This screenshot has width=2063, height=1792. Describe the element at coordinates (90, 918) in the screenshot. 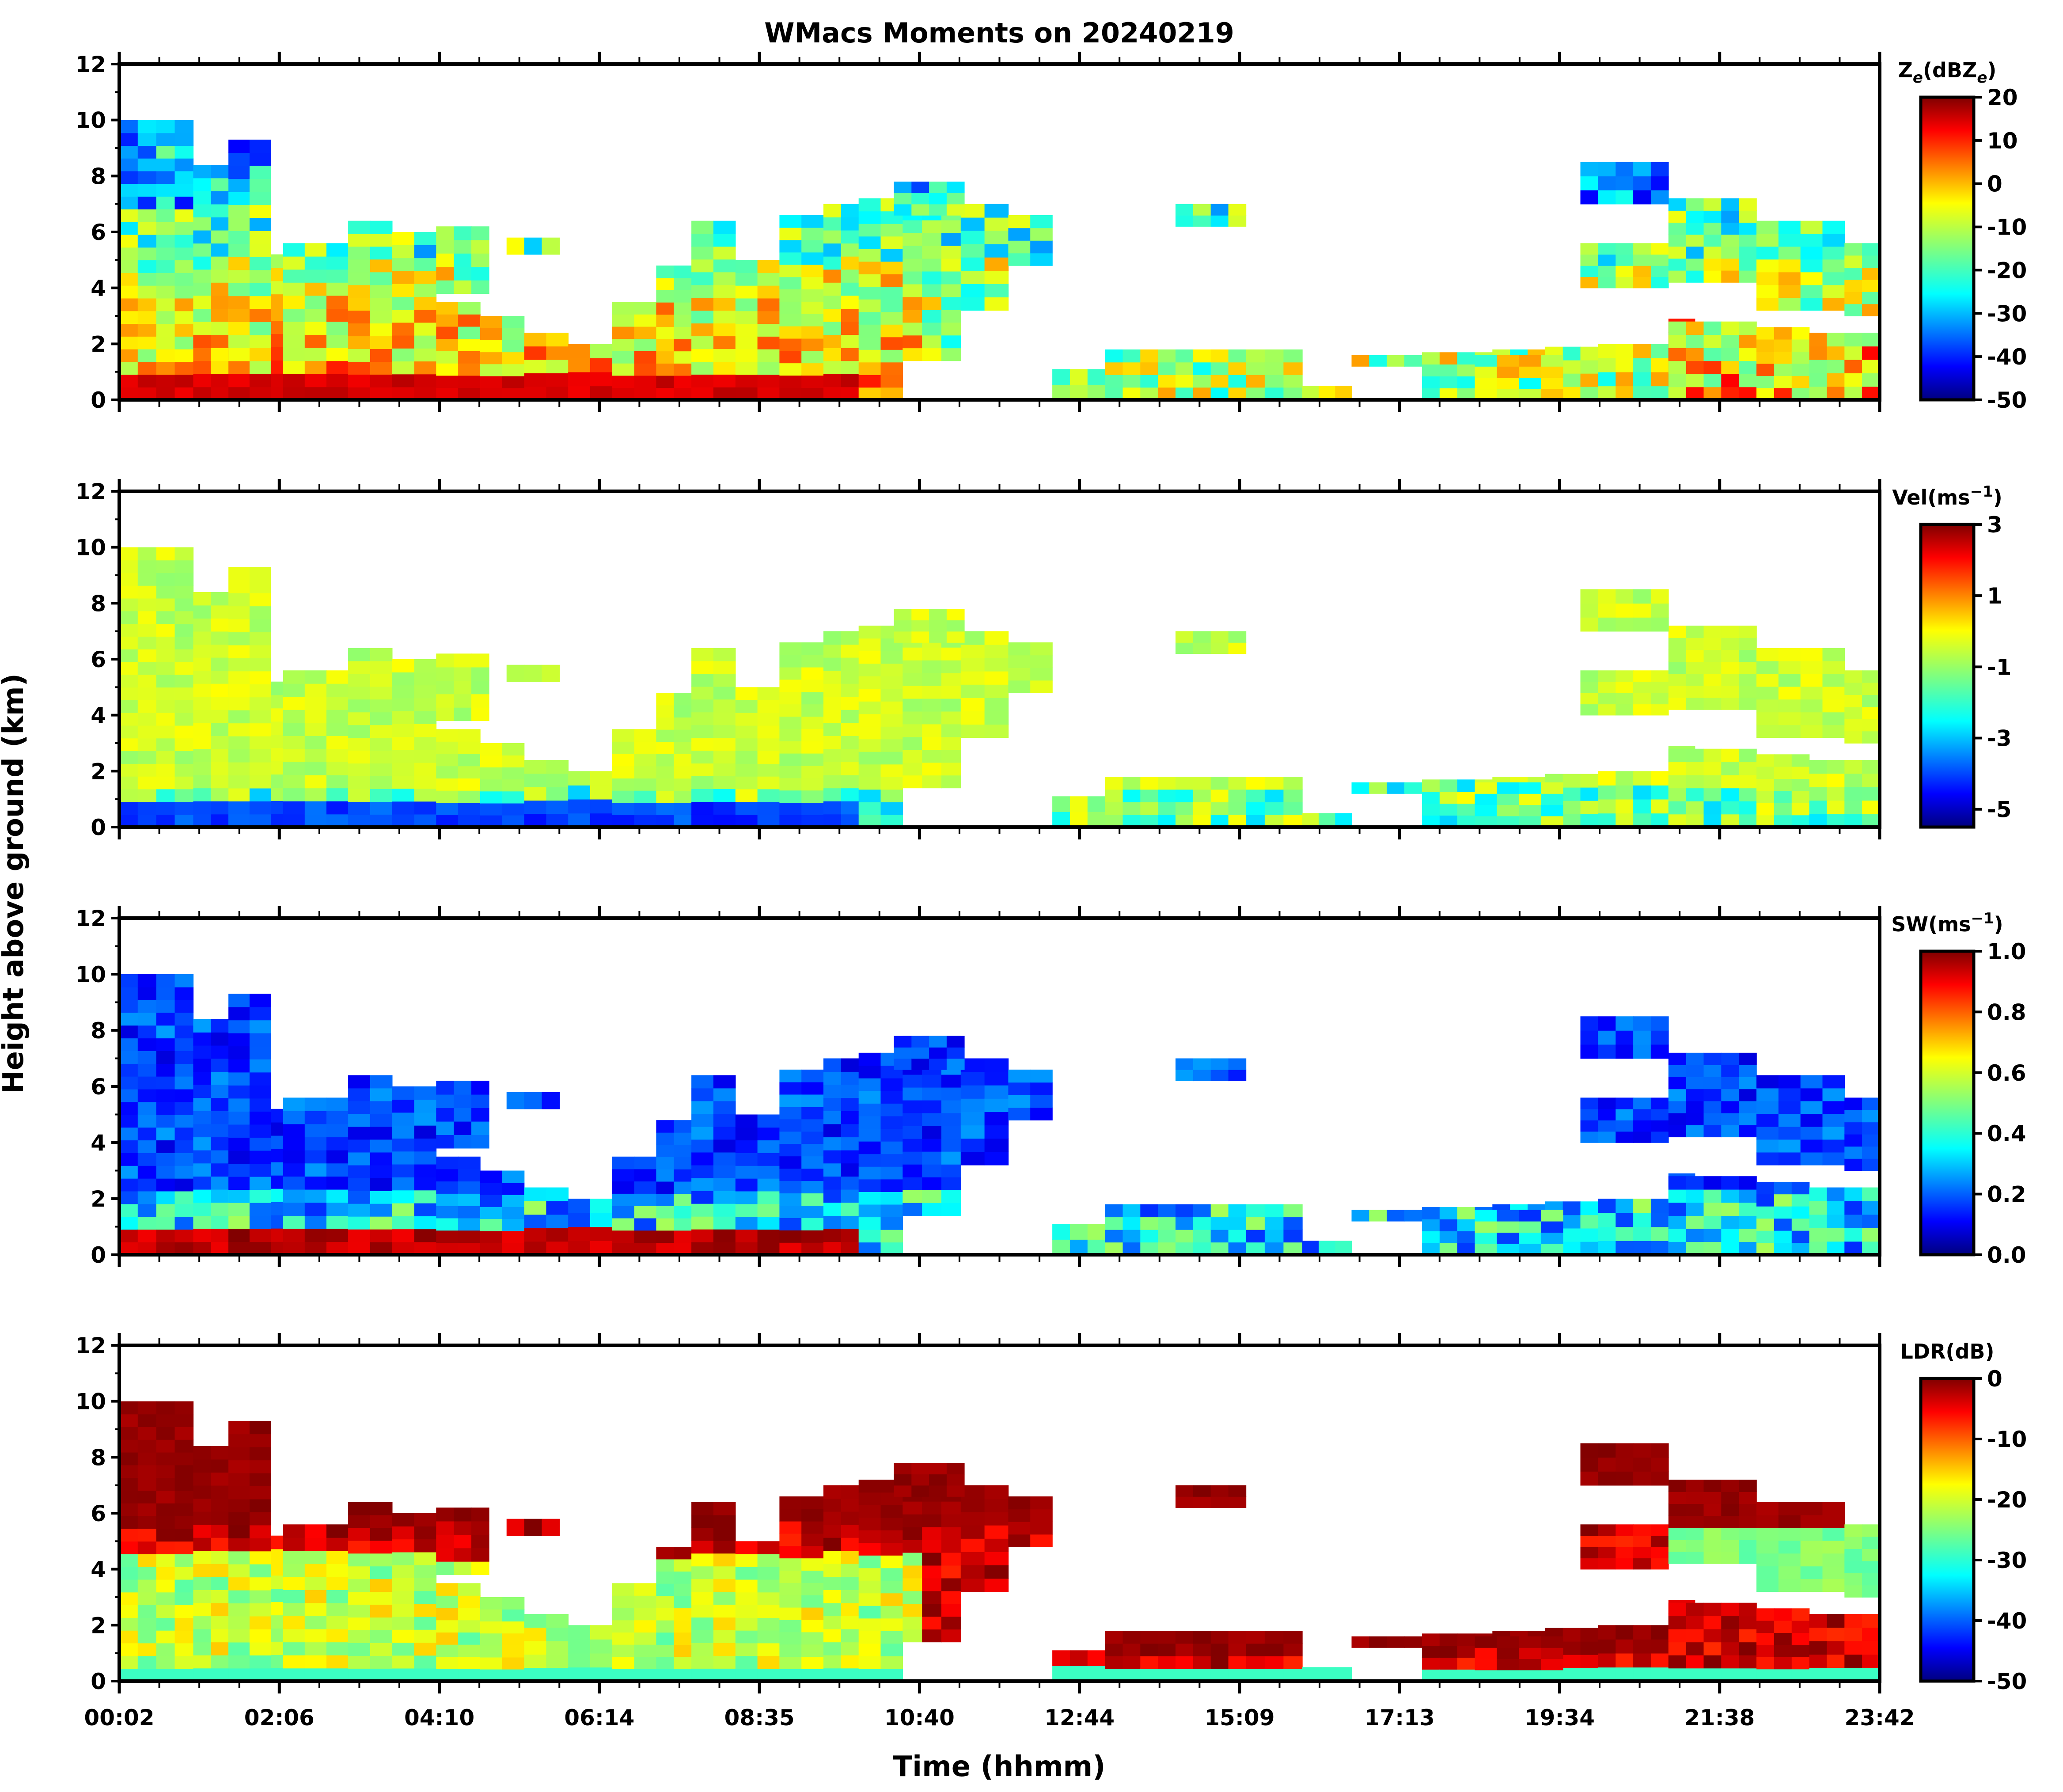

I see `y-tick-label: 12` at that location.